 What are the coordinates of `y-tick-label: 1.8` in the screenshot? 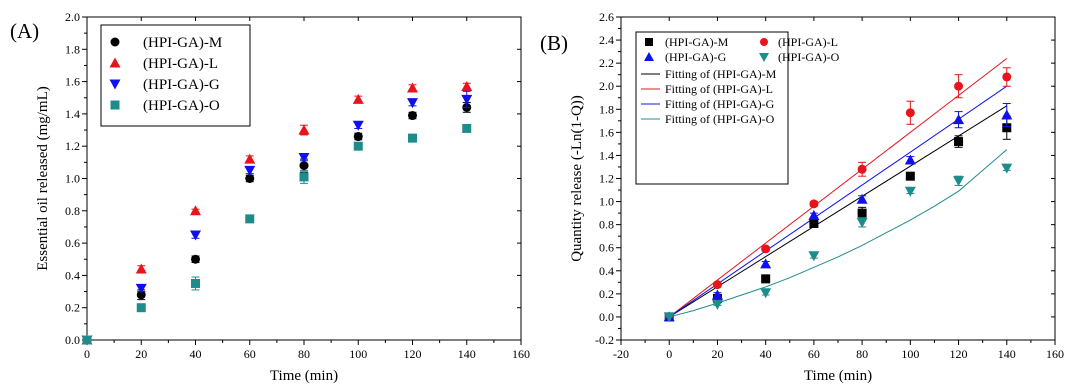 It's located at (72, 49).